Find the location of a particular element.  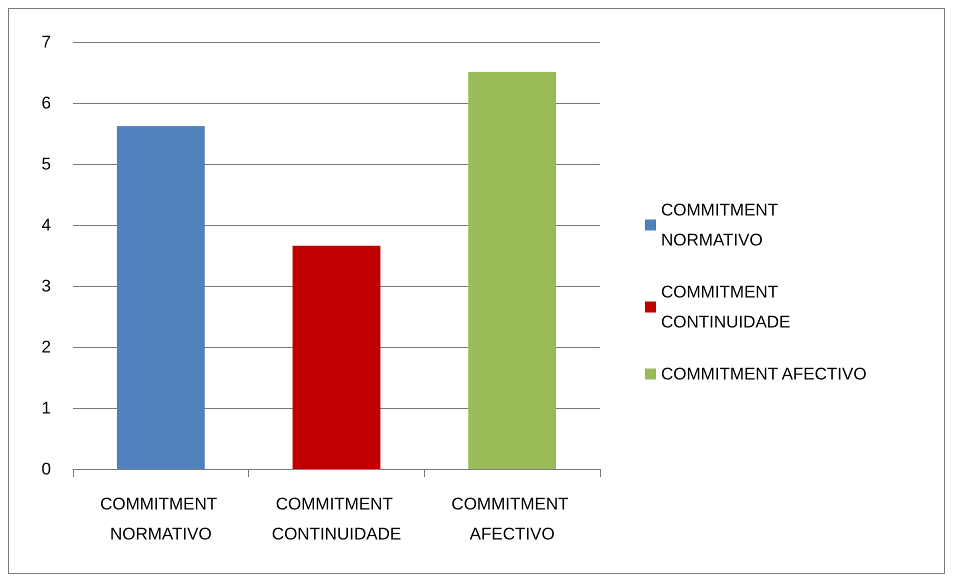

y-tick-label: 3 is located at coordinates (46, 286).